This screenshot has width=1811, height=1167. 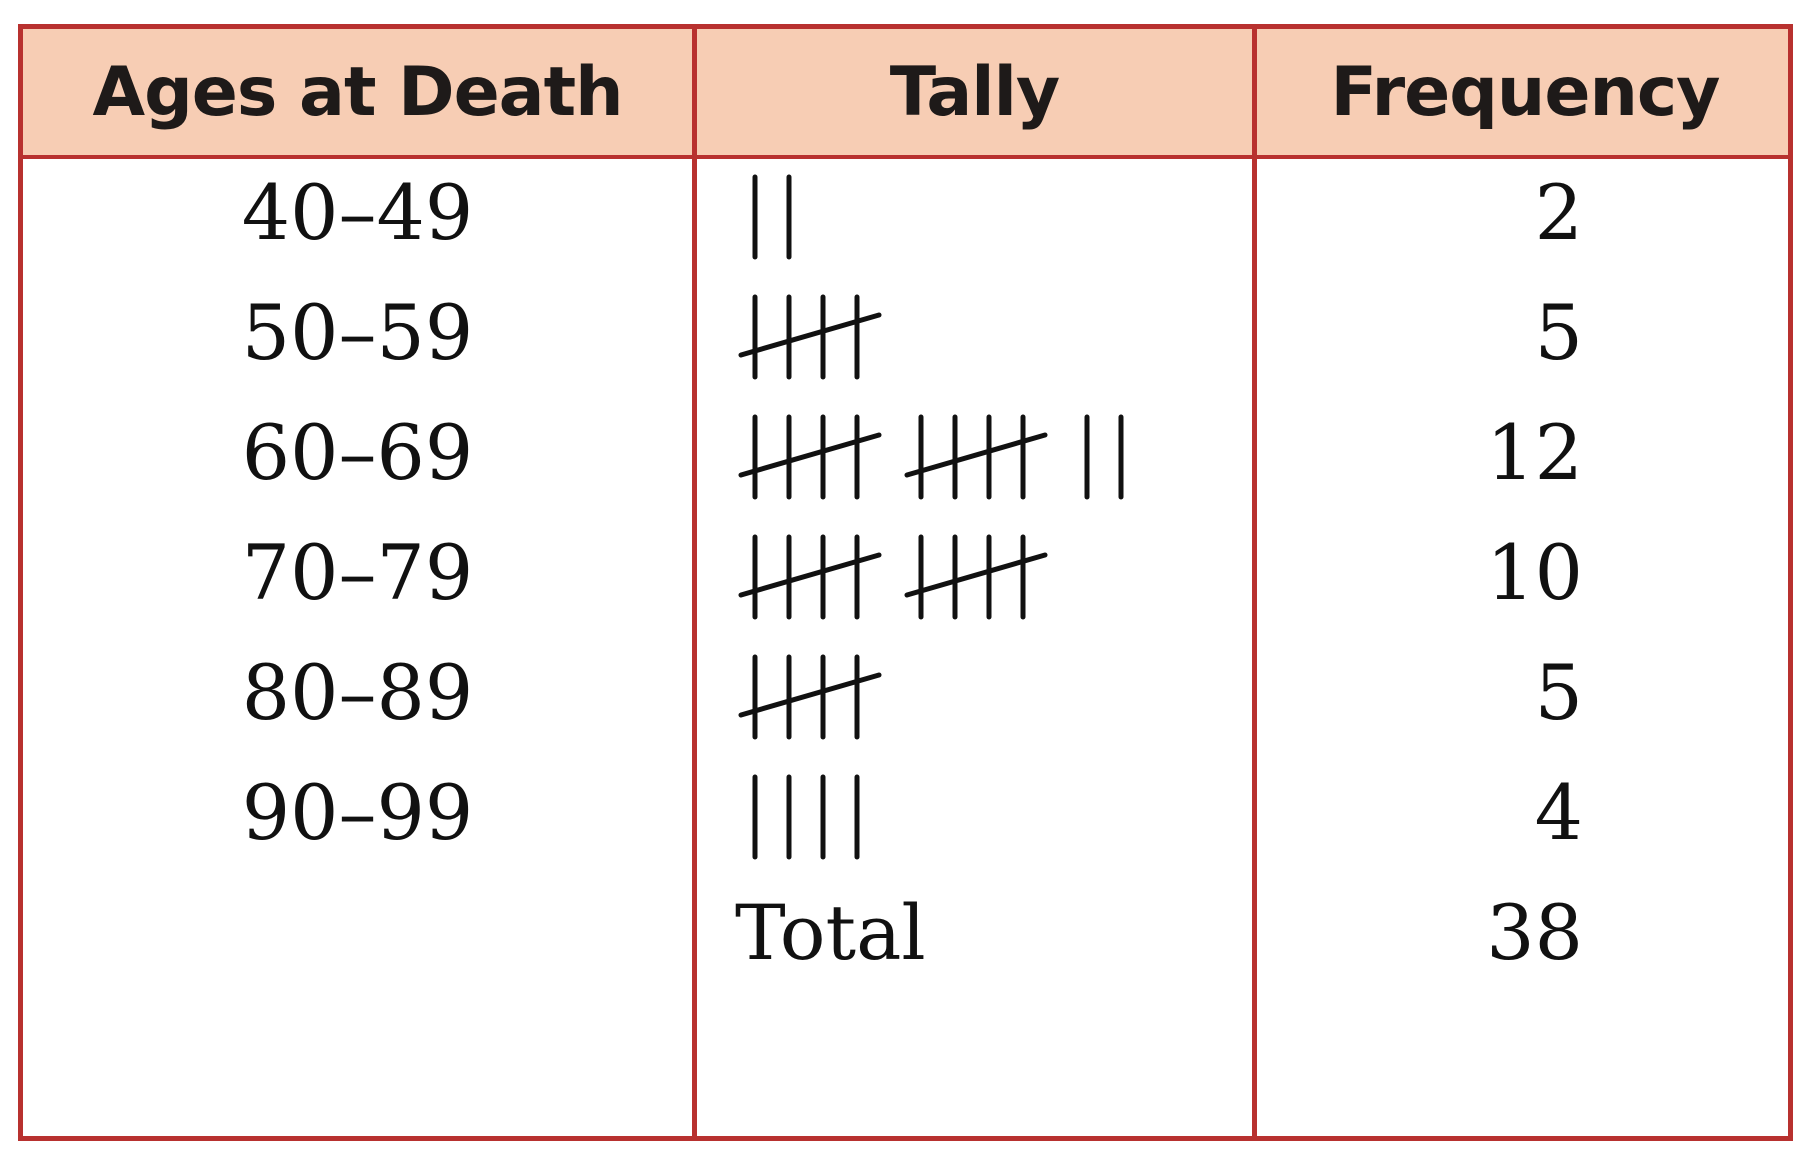 I want to click on total-row: Total 38, so click(x=905, y=932).